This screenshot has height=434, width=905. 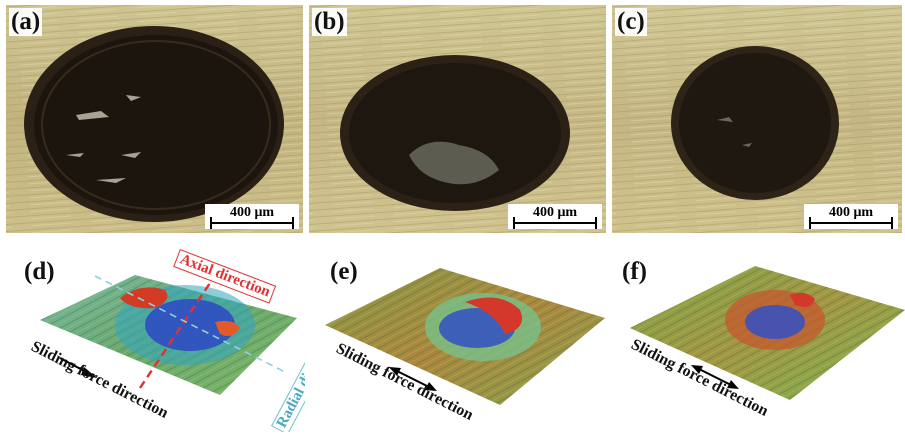 What do you see at coordinates (631, 22) in the screenshot?
I see `panel-label-c: (c)` at bounding box center [631, 22].